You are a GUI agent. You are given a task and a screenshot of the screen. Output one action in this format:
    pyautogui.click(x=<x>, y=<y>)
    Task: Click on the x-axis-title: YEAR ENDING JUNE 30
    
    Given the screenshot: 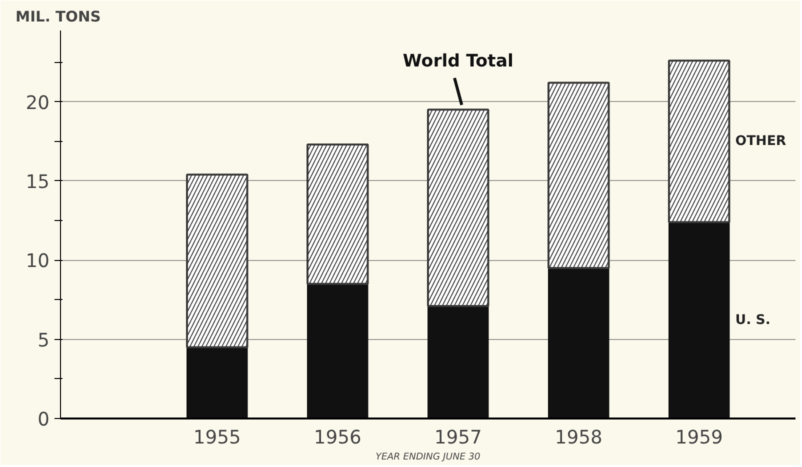 What is the action you would take?
    pyautogui.click(x=428, y=457)
    